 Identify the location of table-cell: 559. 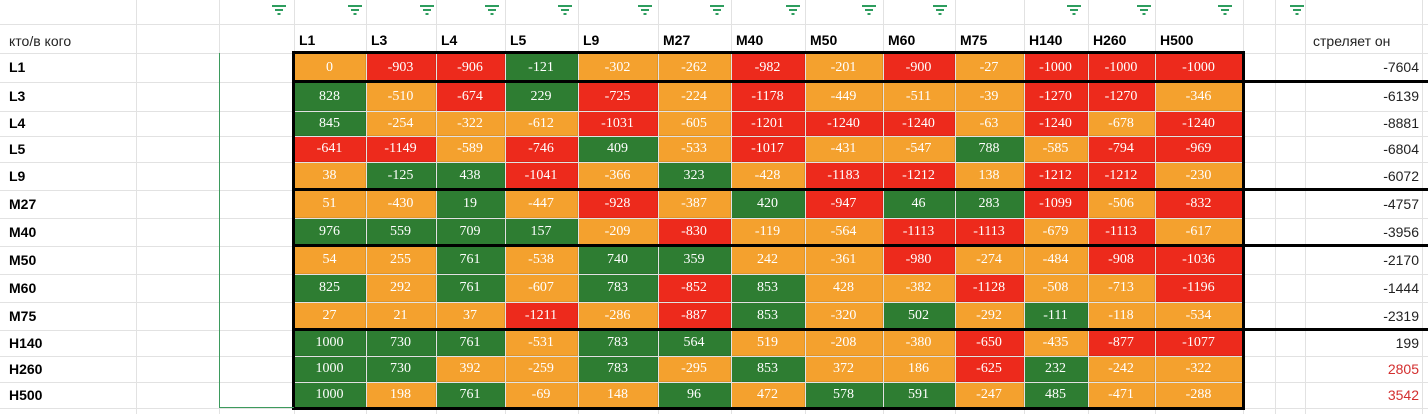
(401, 232).